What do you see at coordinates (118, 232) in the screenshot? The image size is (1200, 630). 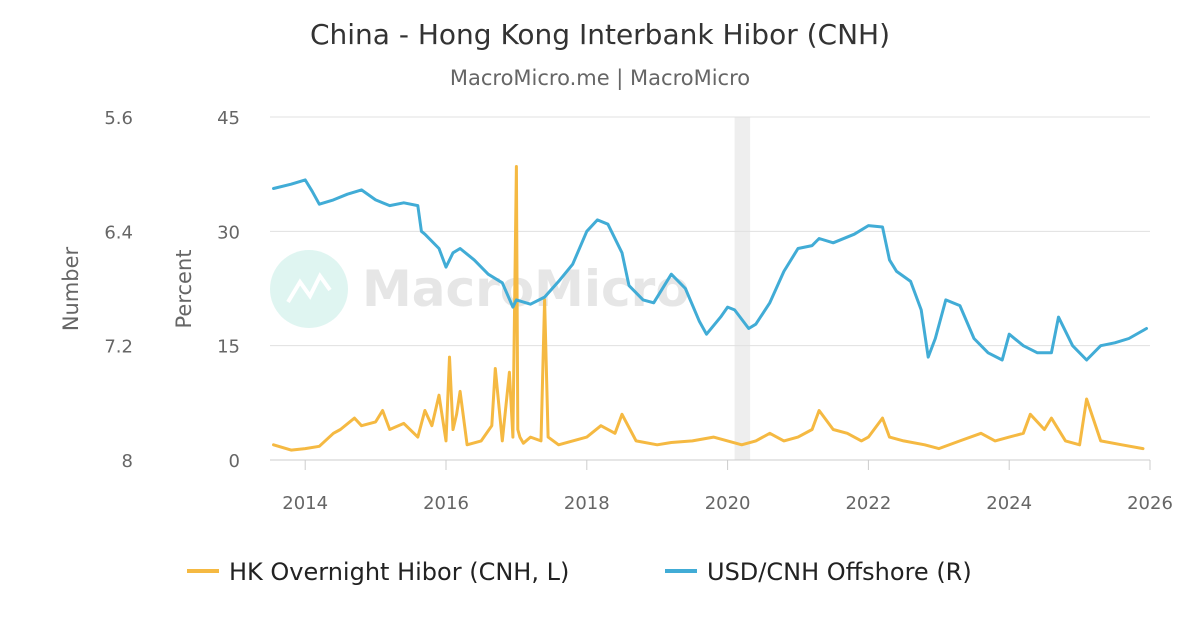 I see `y-right-tick-1: 6.4` at bounding box center [118, 232].